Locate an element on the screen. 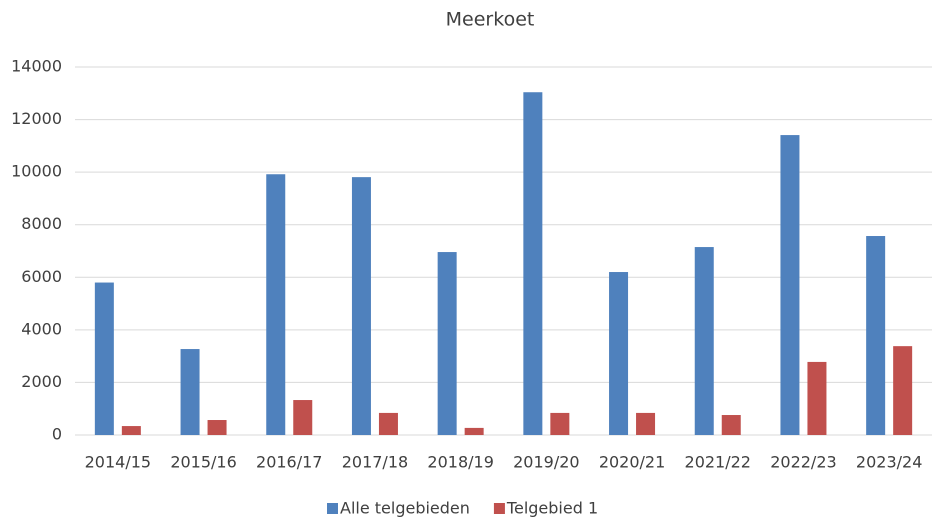 The height and width of the screenshot is (523, 946). y-tick-label: 10000 is located at coordinates (36, 171).